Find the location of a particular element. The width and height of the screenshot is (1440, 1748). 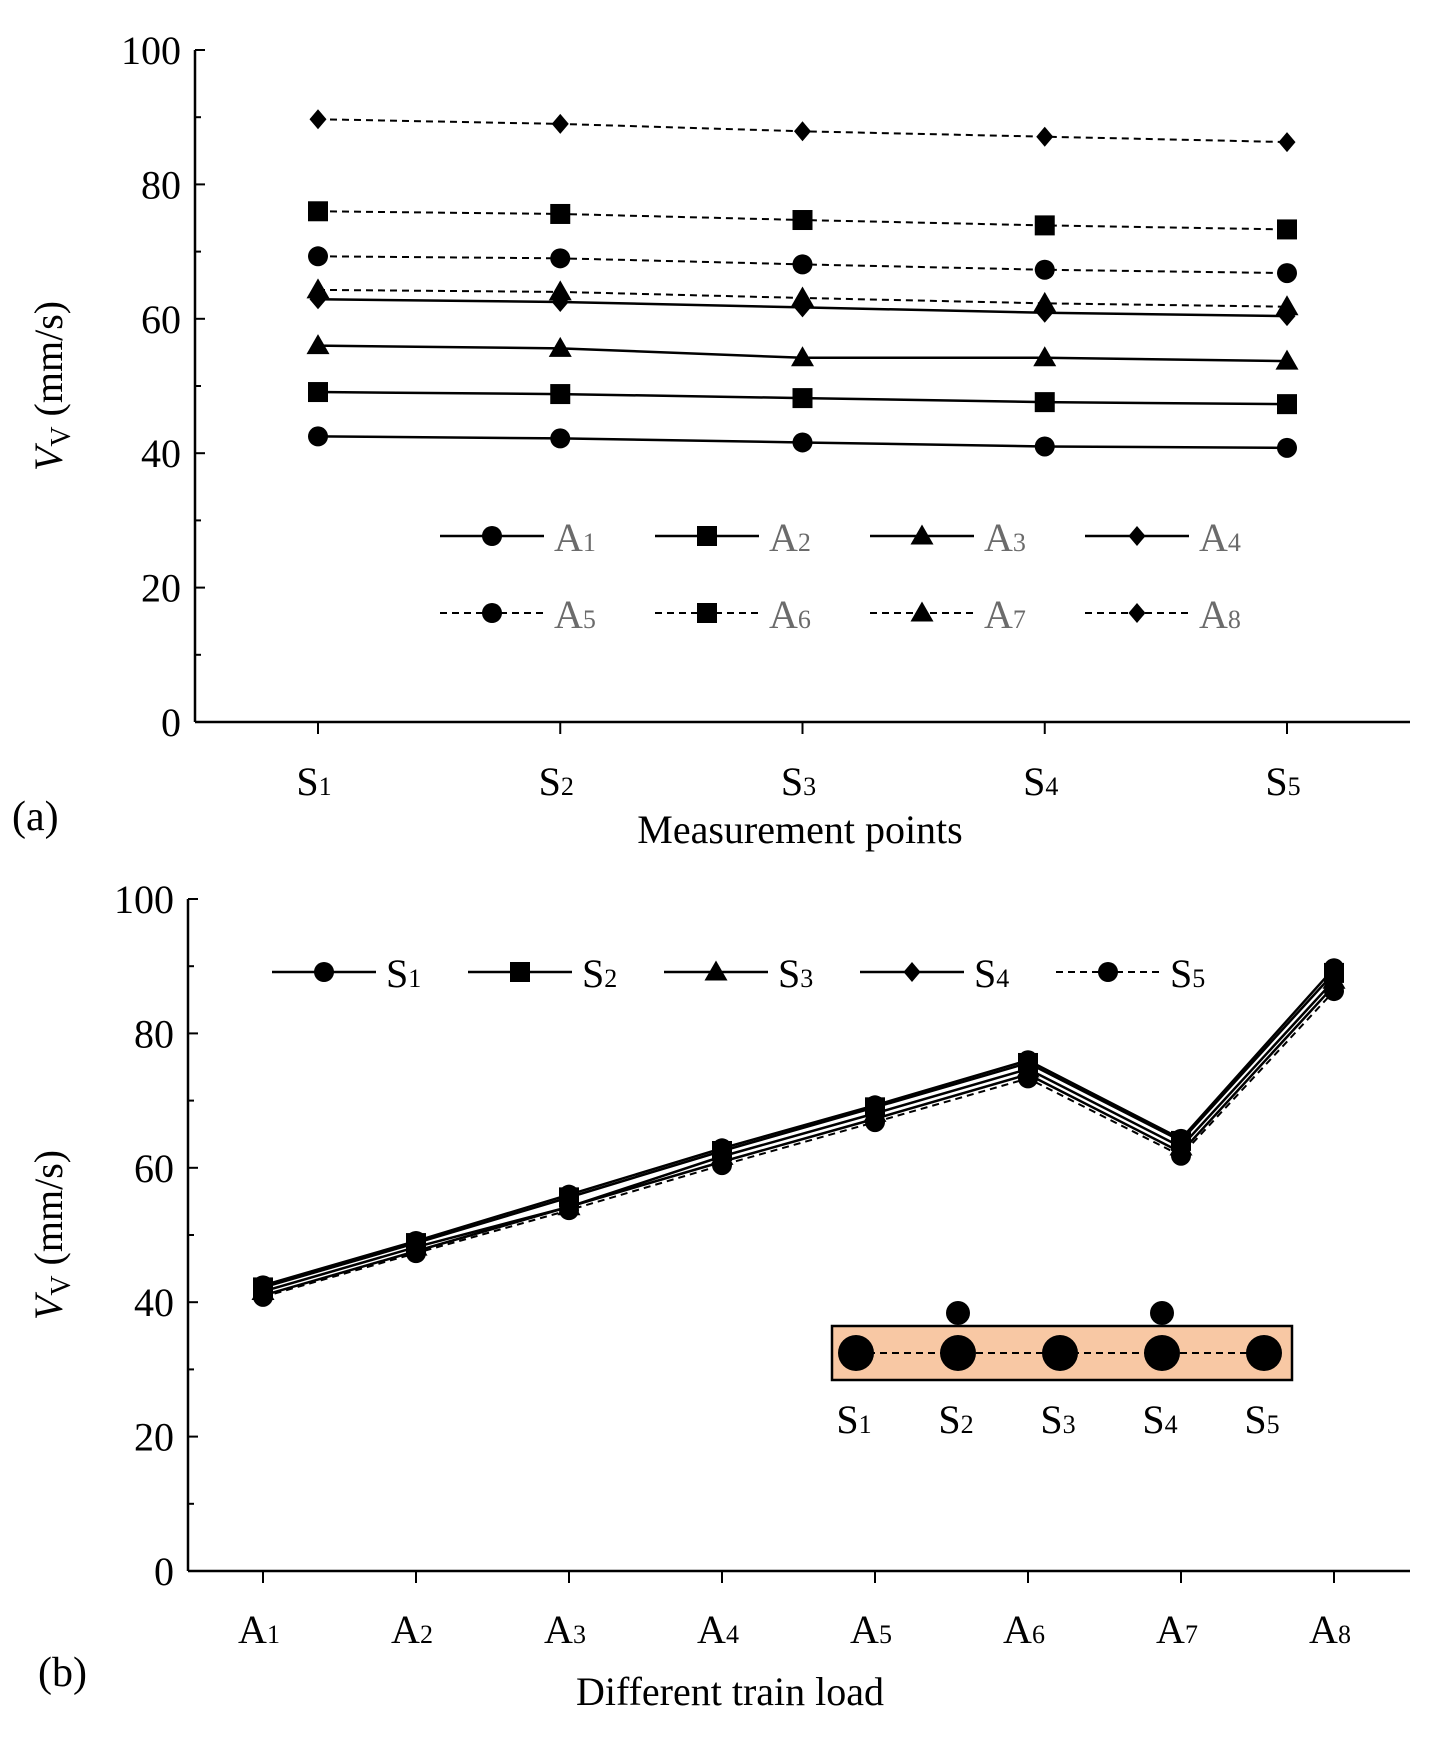

legend-label: A6 is located at coordinates (790, 614).